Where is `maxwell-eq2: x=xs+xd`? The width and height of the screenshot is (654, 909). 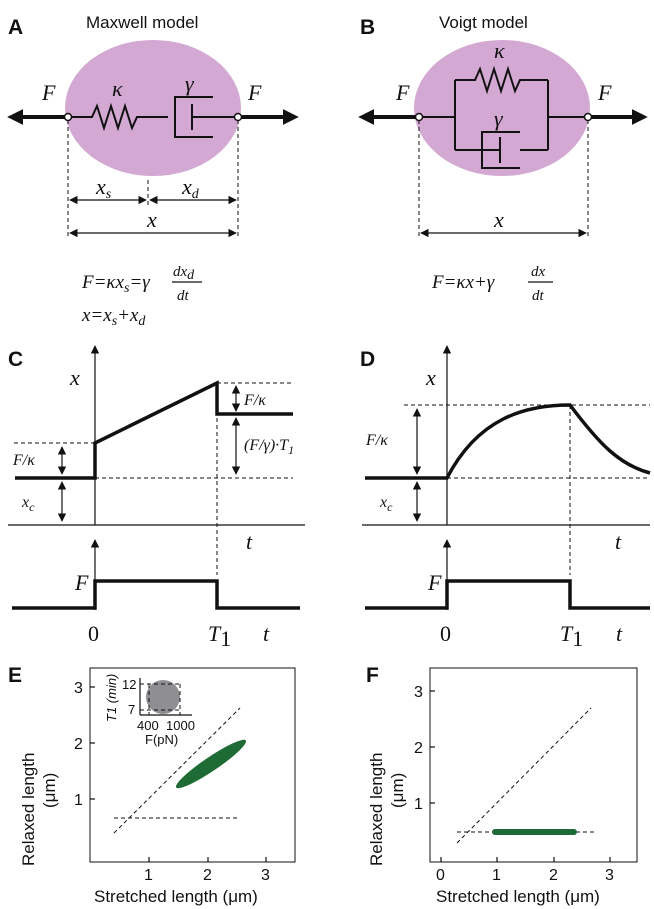 maxwell-eq2: x=xs+xd is located at coordinates (113, 317).